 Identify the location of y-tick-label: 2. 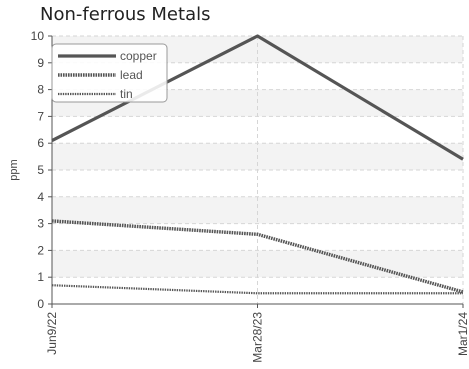
(40, 250).